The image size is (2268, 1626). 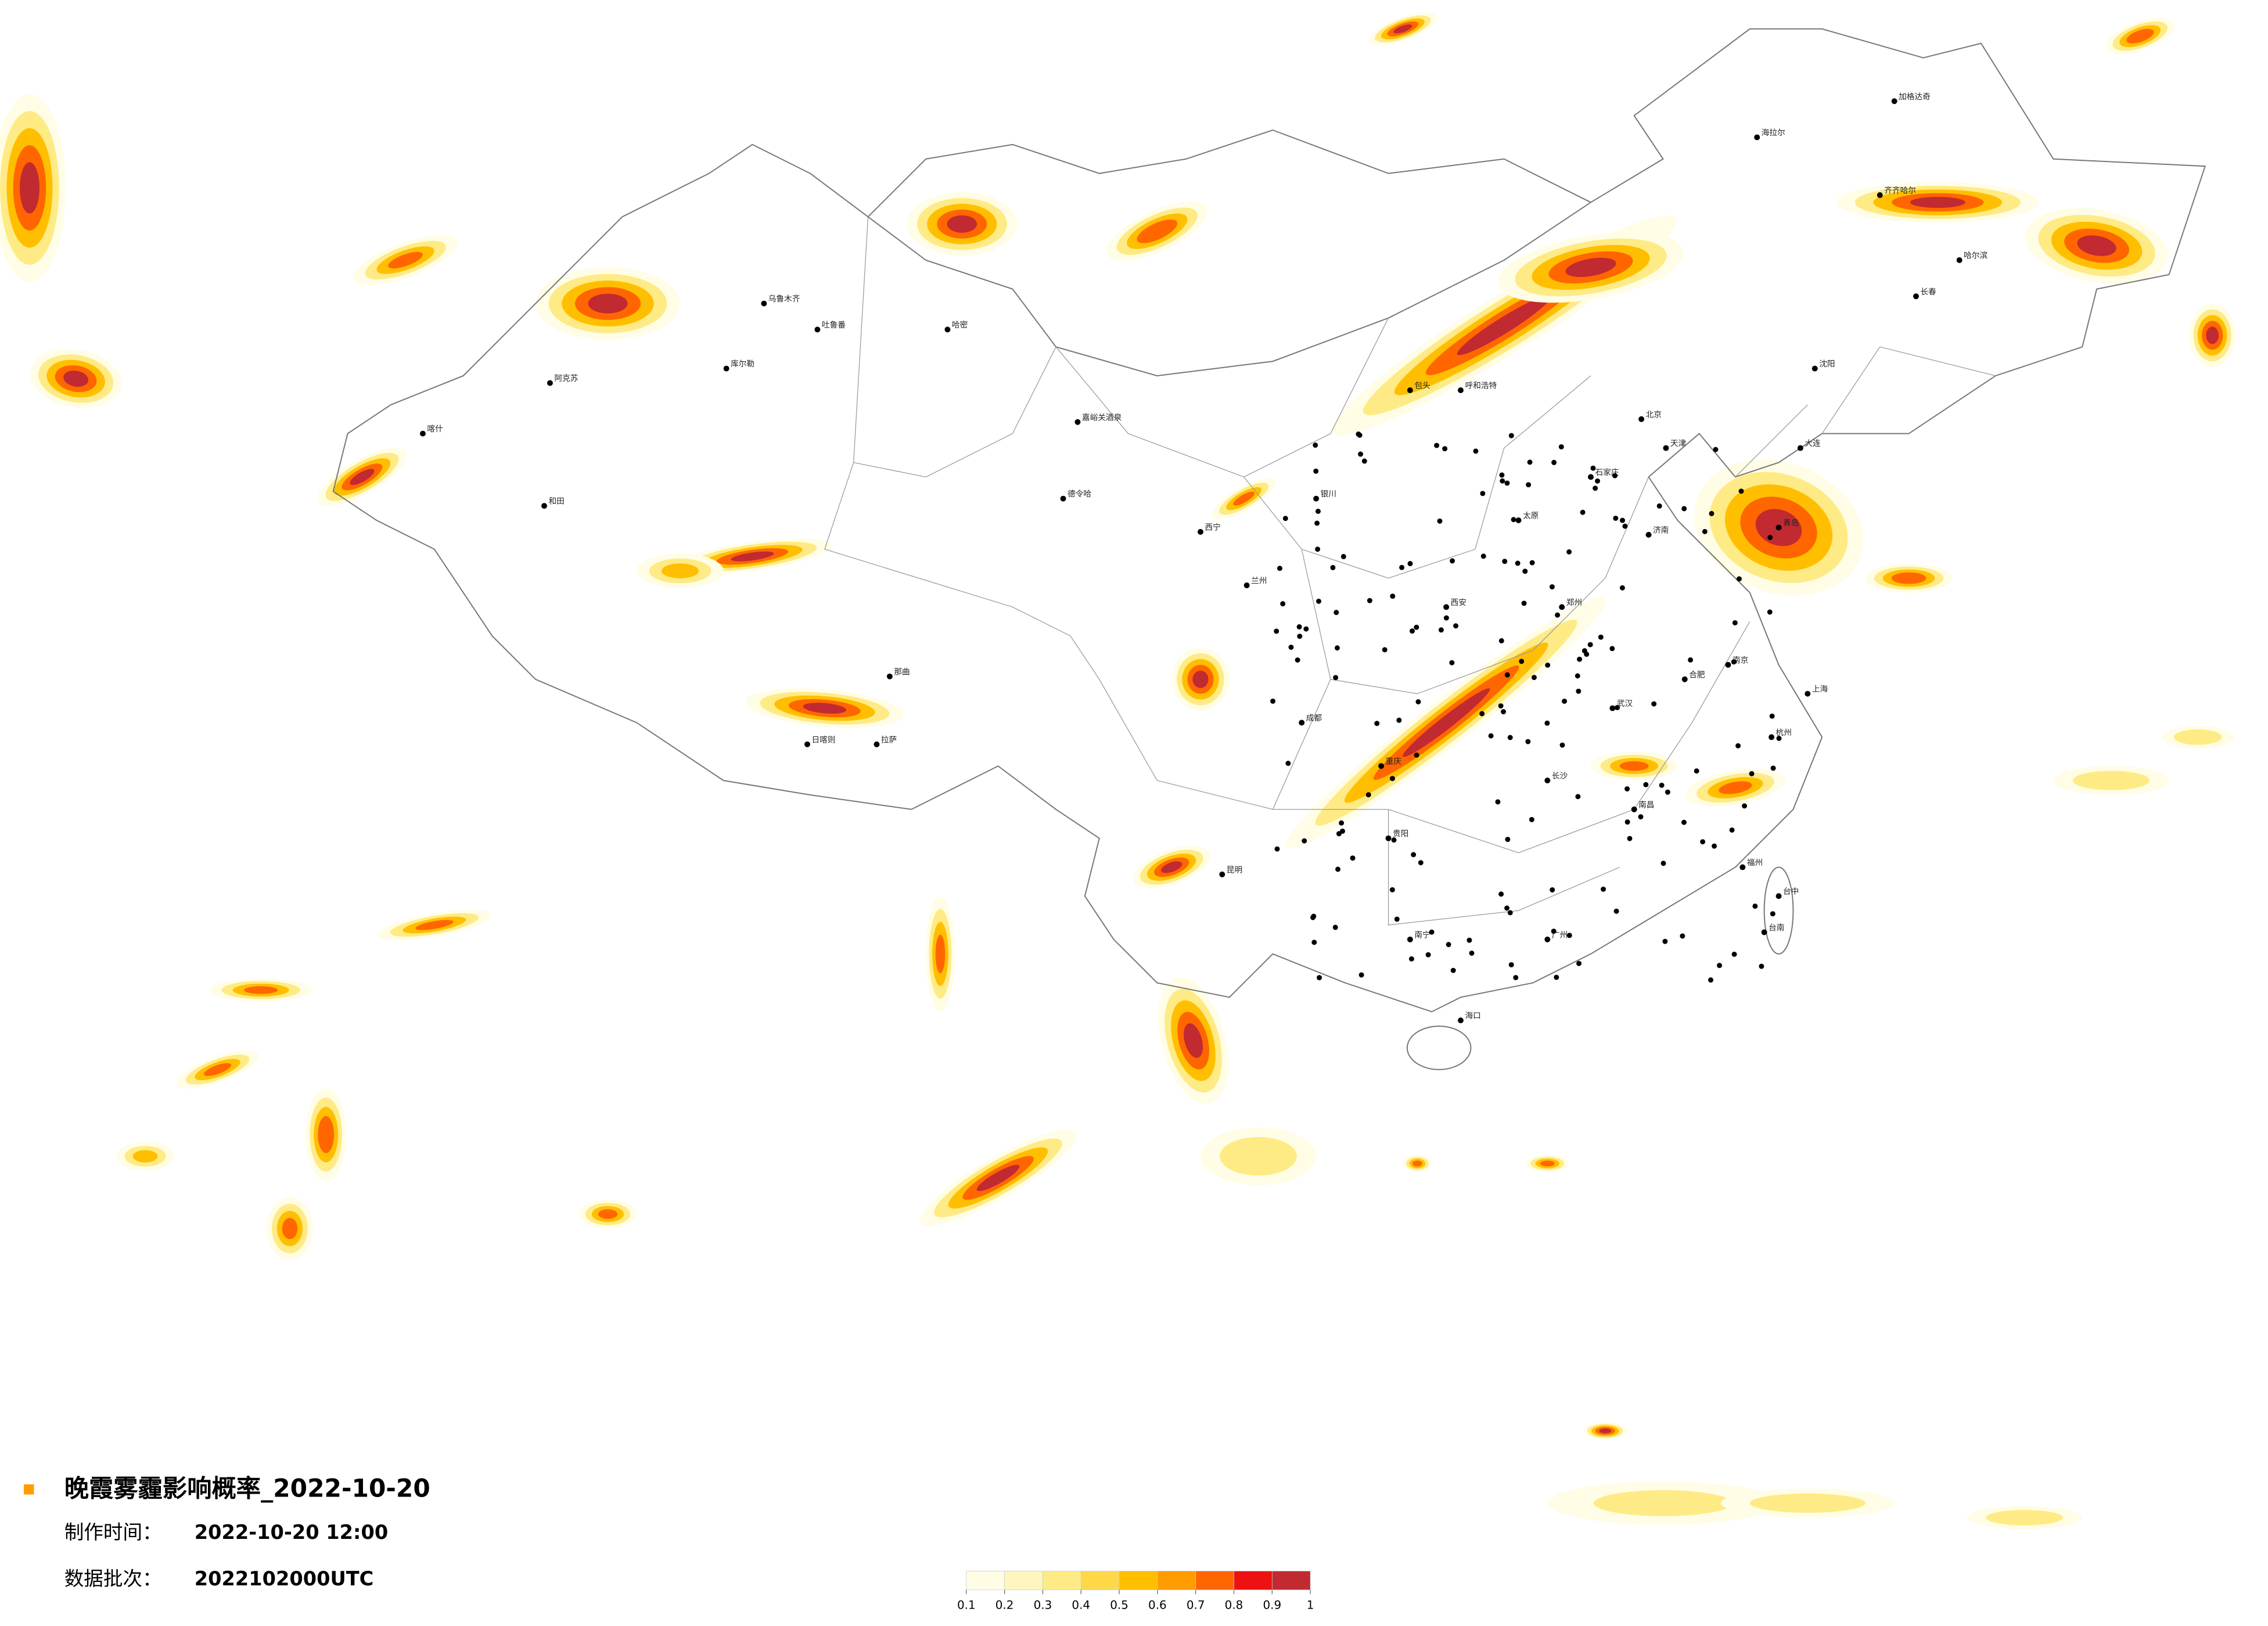 What do you see at coordinates (113, 1578) in the screenshot?
I see `batch-label: 数据批次：` at bounding box center [113, 1578].